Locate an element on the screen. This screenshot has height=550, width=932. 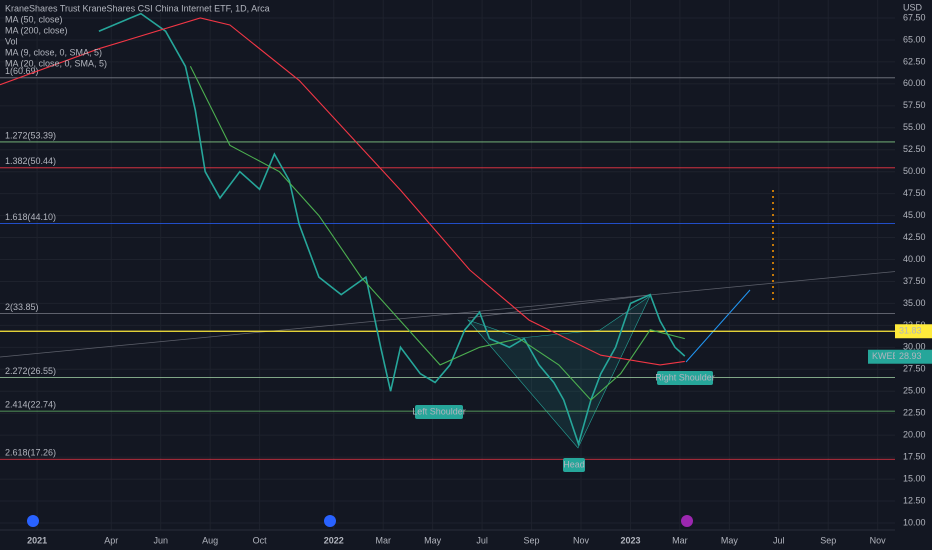
fib-label: 2.272(26.55) is located at coordinates (30, 371).